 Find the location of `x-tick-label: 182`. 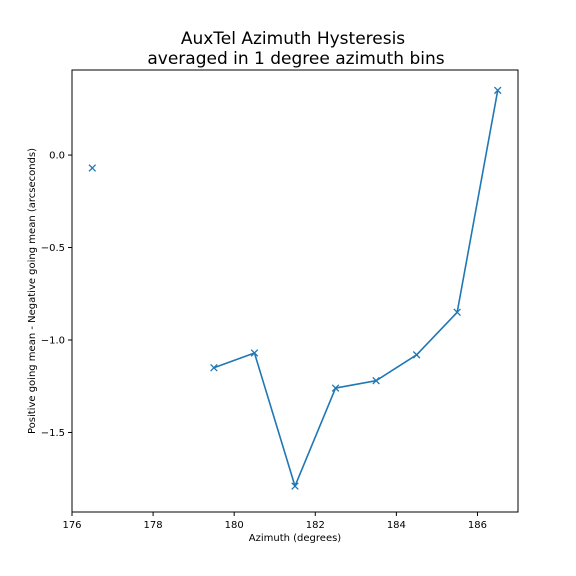

x-tick-label: 182 is located at coordinates (315, 525).